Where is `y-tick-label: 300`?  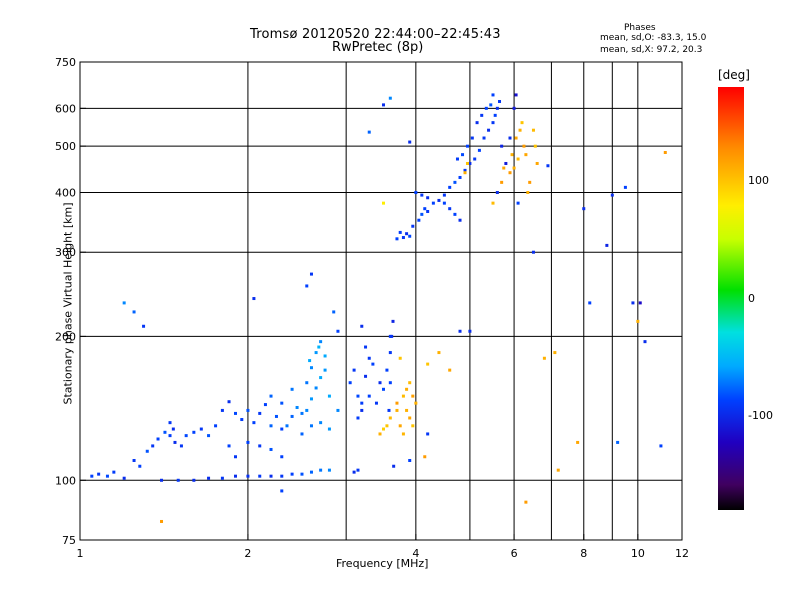
y-tick-label: 300 is located at coordinates (65, 252).